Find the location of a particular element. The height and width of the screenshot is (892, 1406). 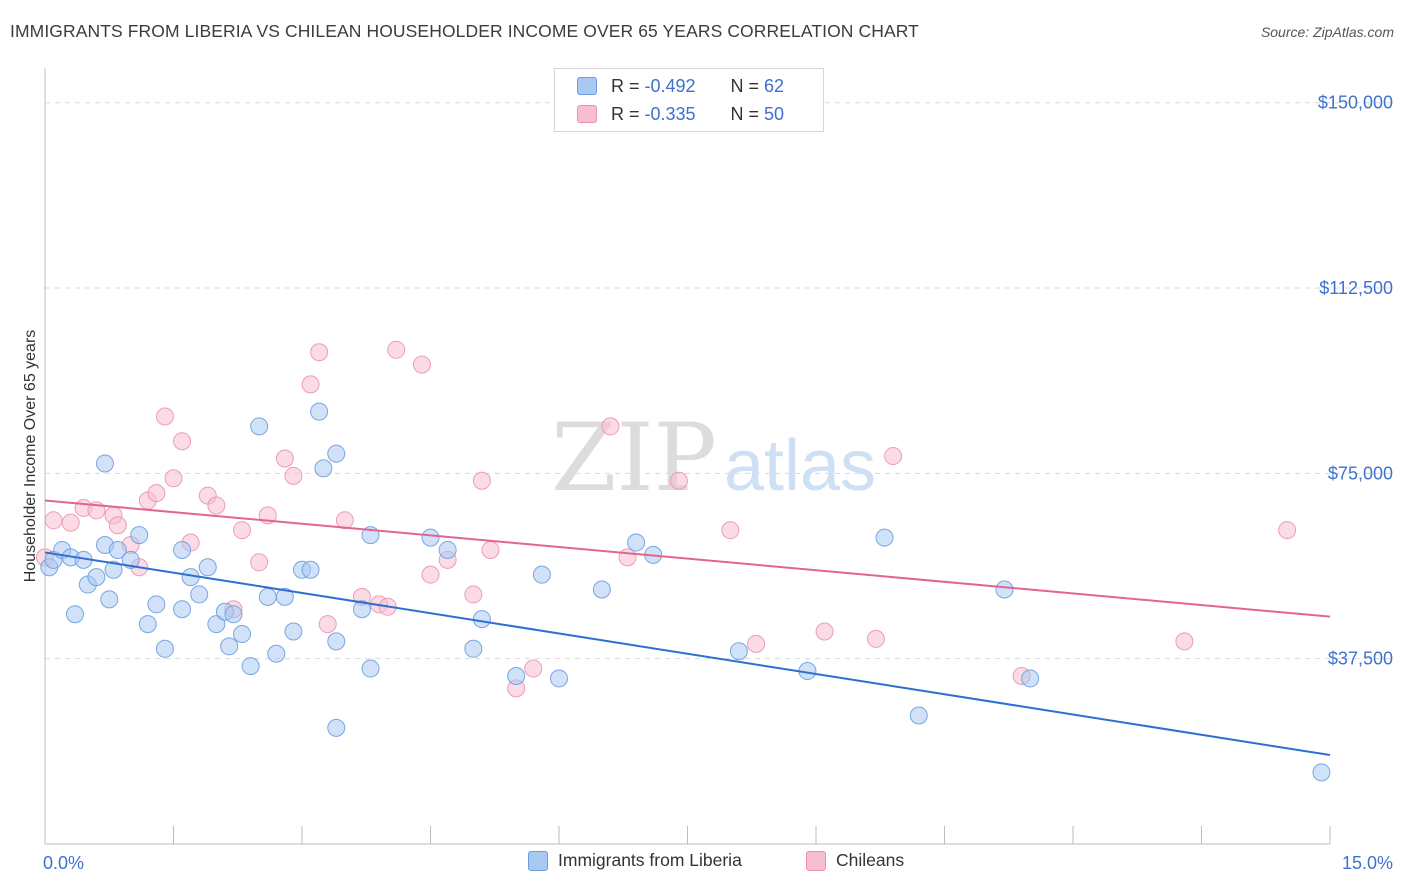

legend-item-liberia: Immigrants from Liberia is located at coordinates (635, 860).